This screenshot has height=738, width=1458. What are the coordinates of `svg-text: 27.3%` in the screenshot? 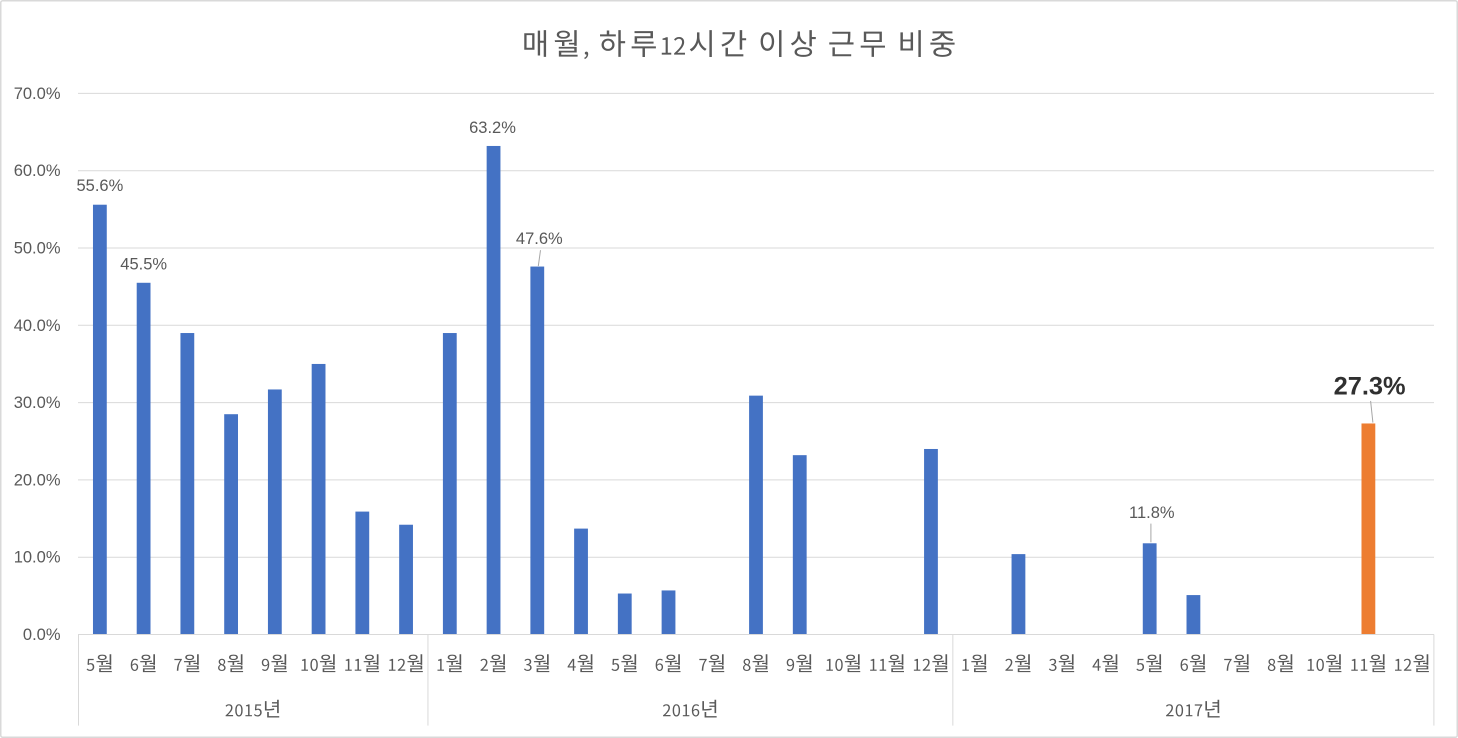 It's located at (1370, 387).